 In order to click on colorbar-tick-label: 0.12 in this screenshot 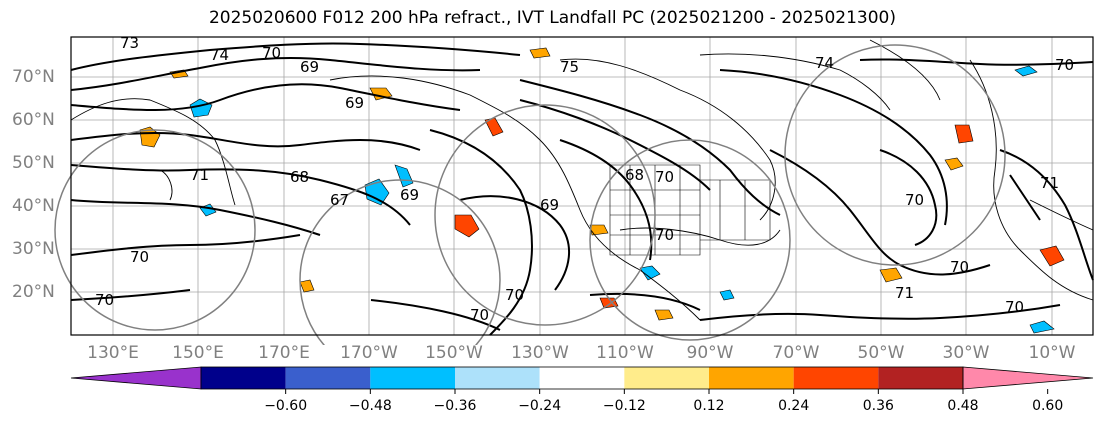, I will do `click(709, 406)`.